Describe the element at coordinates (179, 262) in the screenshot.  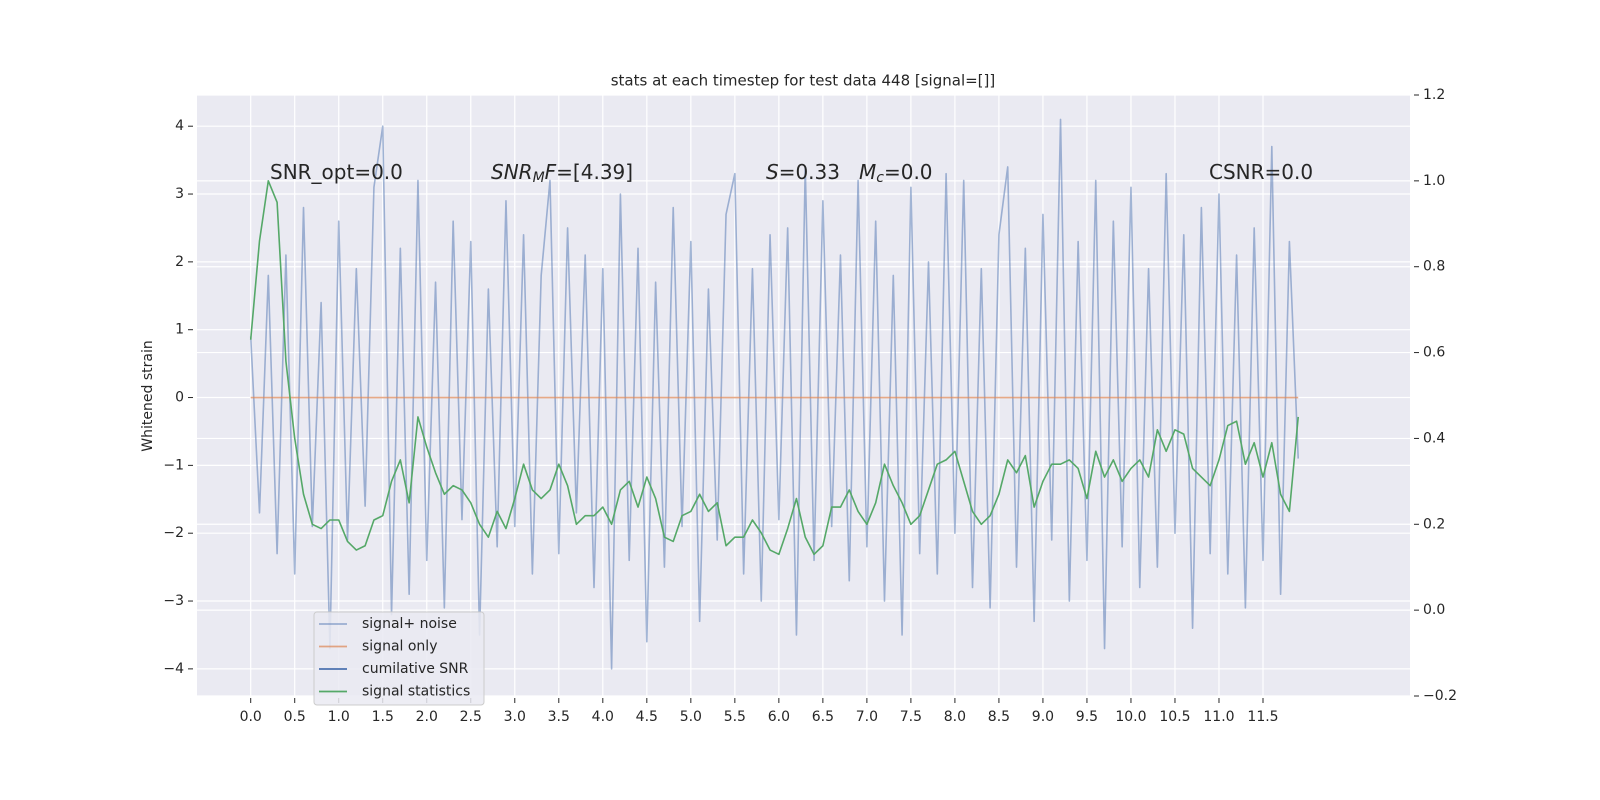
I see `y-tick-label: 2` at that location.